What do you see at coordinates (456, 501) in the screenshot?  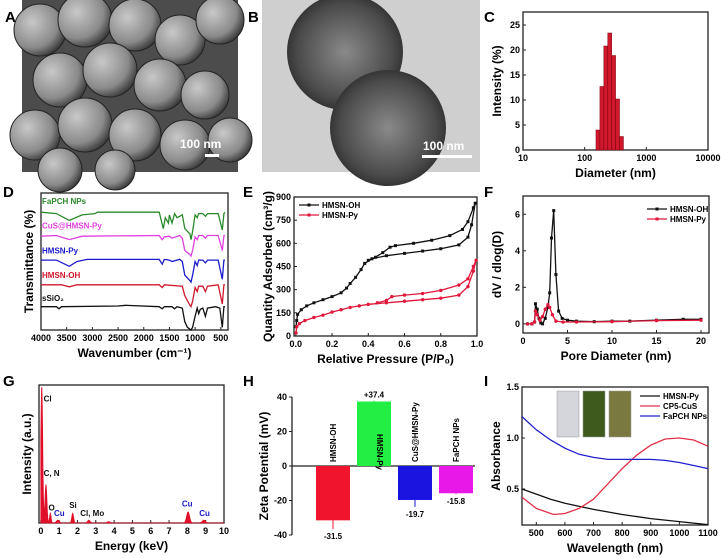 I see `value-label: -15.8` at bounding box center [456, 501].